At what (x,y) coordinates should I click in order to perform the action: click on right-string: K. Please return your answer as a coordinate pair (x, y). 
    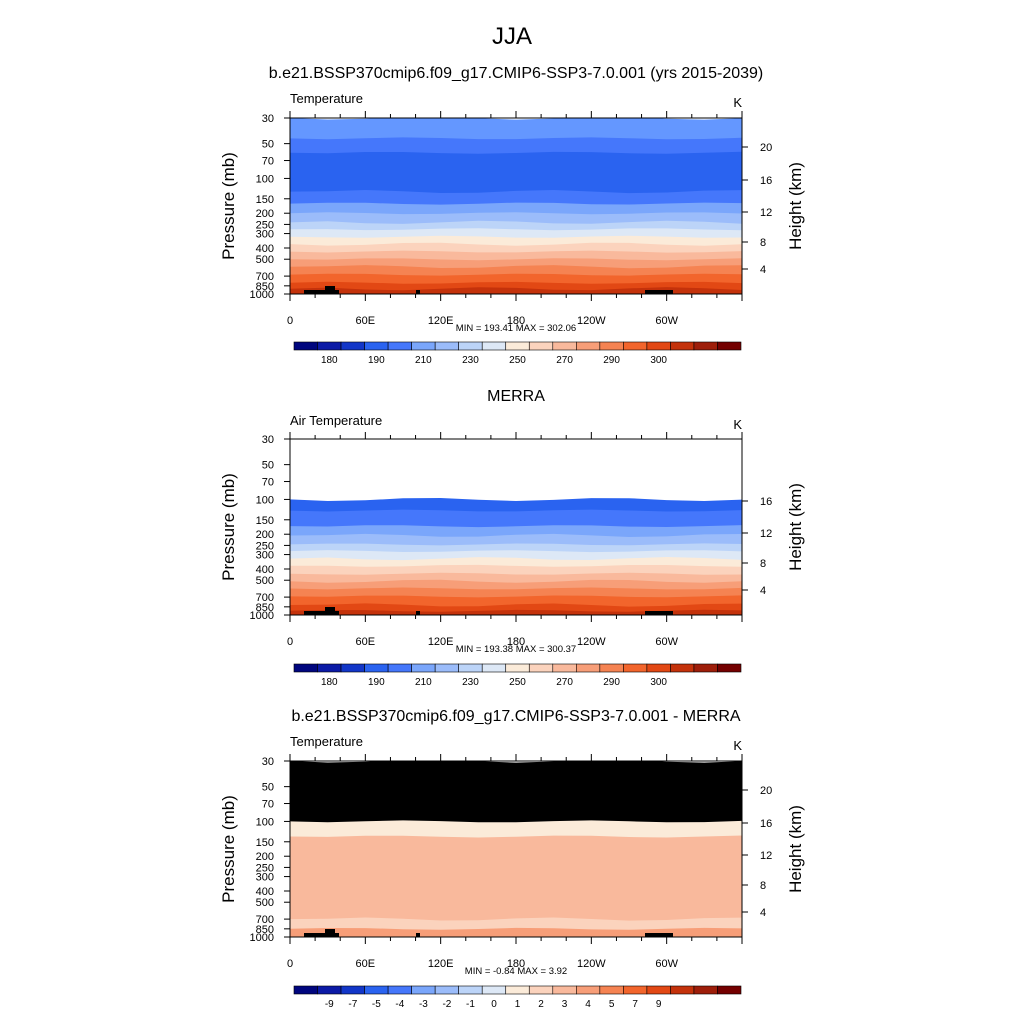
    Looking at the image, I should click on (737, 745).